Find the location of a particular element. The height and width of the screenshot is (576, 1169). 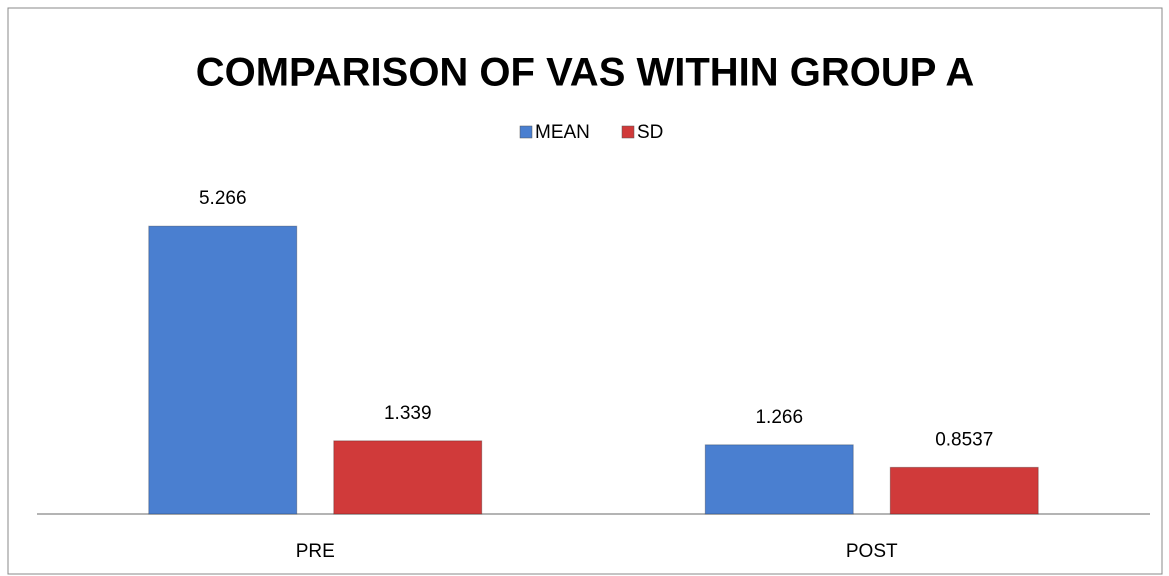

x-tick-label: PRE is located at coordinates (315, 551).